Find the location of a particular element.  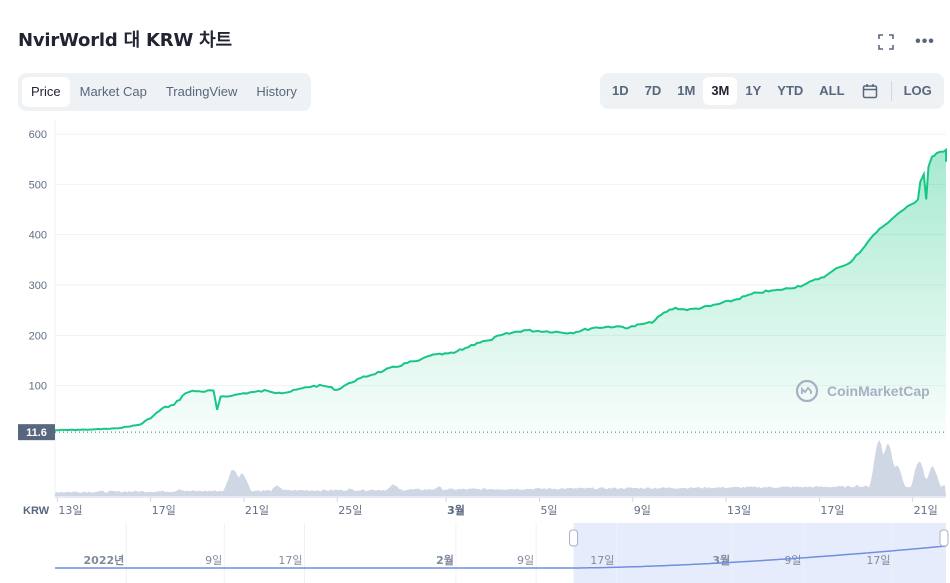

y-axis: 600 500 400 300 200 100 is located at coordinates (38, 261).